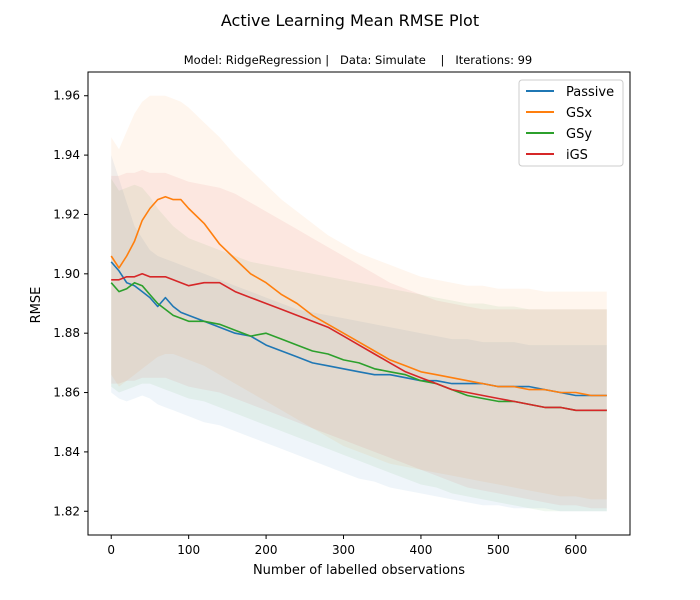  I want to click on y-tick-label: 1.88, so click(66, 333).